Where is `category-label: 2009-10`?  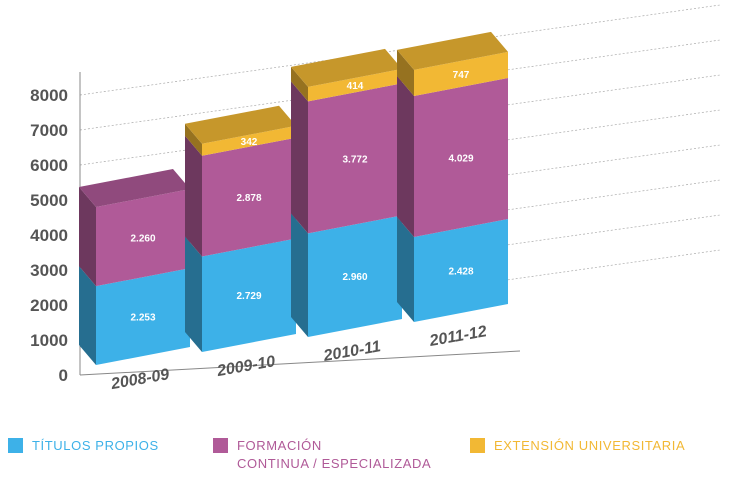
category-label: 2009-10 is located at coordinates (246, 366).